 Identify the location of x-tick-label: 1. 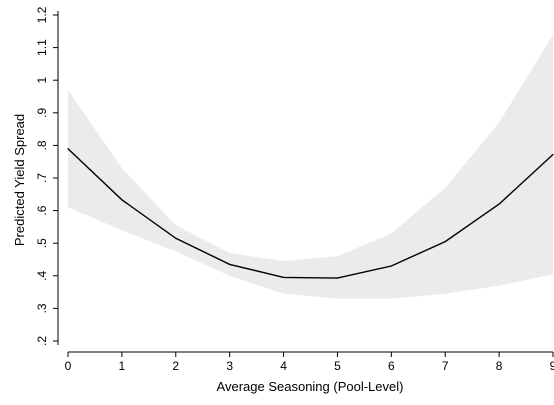
(122, 366).